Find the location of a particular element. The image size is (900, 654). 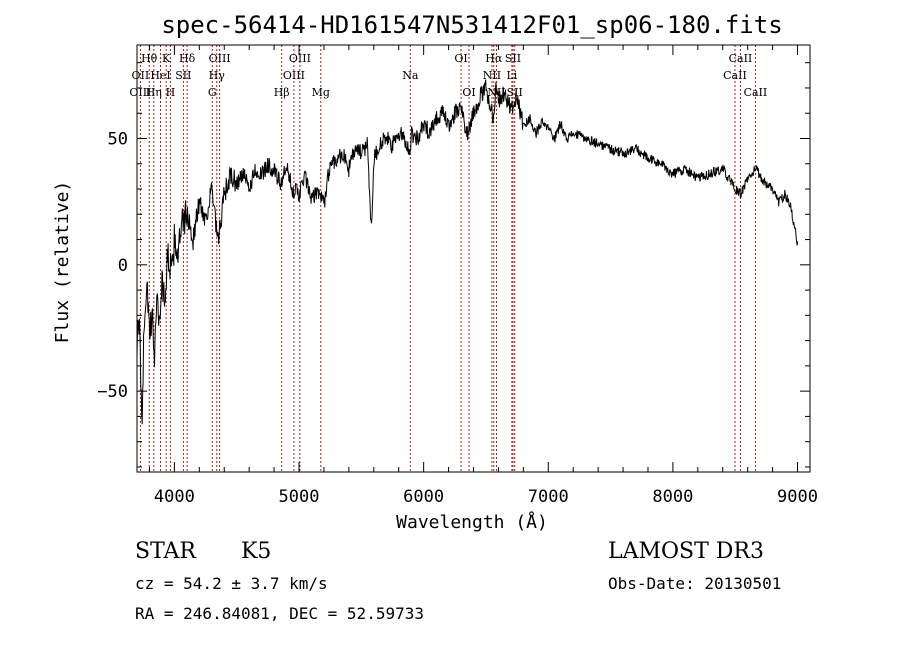

x-tick-label: 6000 is located at coordinates (423, 497).